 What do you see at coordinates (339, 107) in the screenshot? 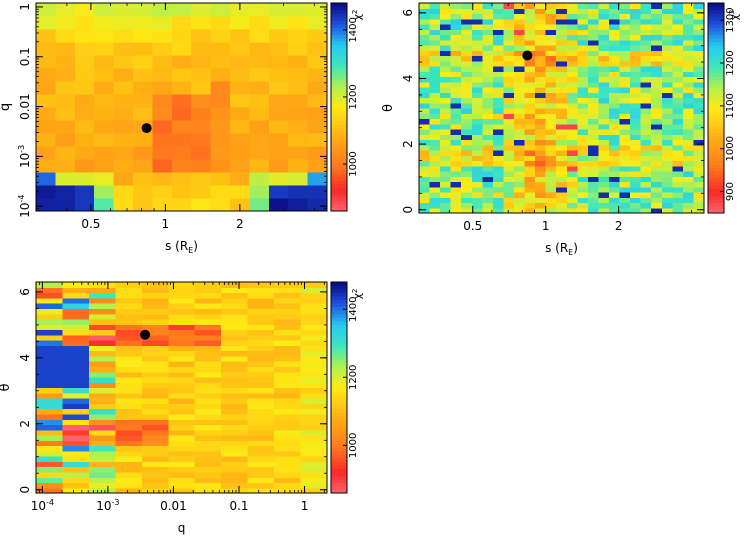
I see `colorbar-frame` at bounding box center [339, 107].